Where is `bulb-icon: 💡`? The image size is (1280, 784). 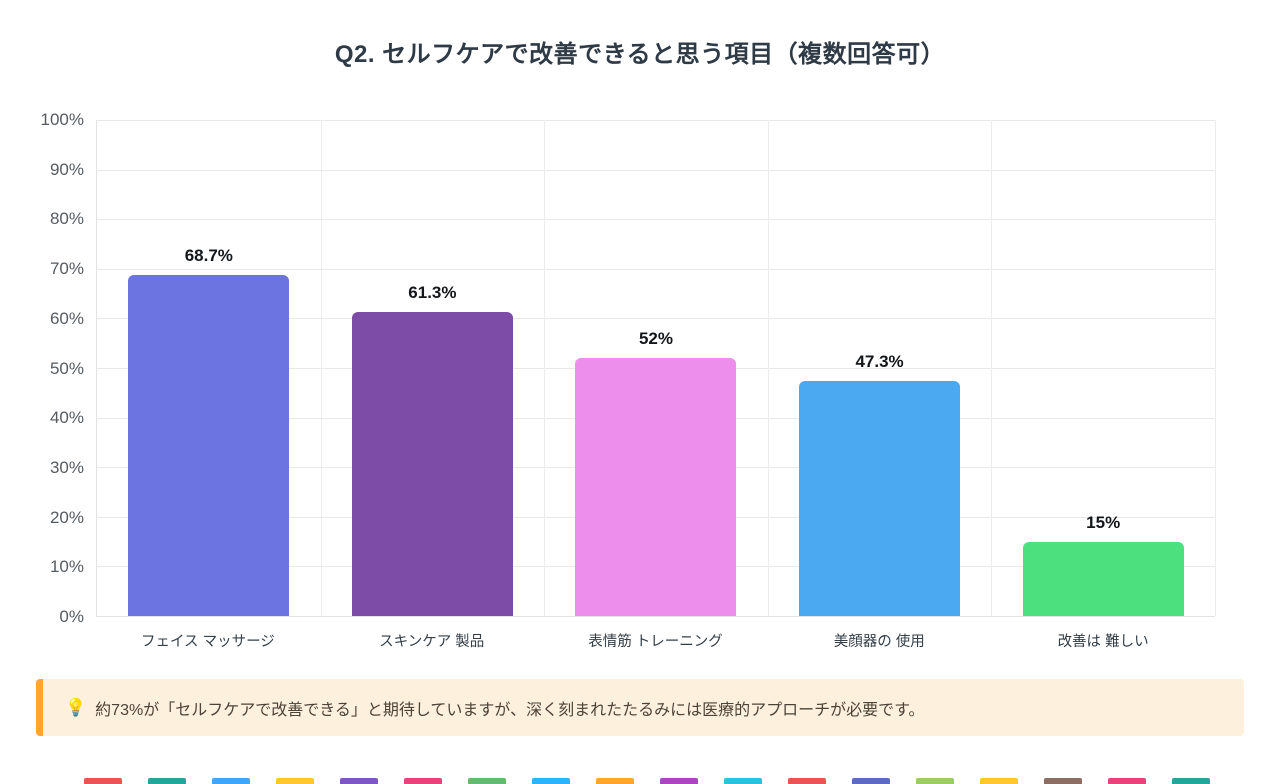 bulb-icon: 💡 is located at coordinates (76, 707).